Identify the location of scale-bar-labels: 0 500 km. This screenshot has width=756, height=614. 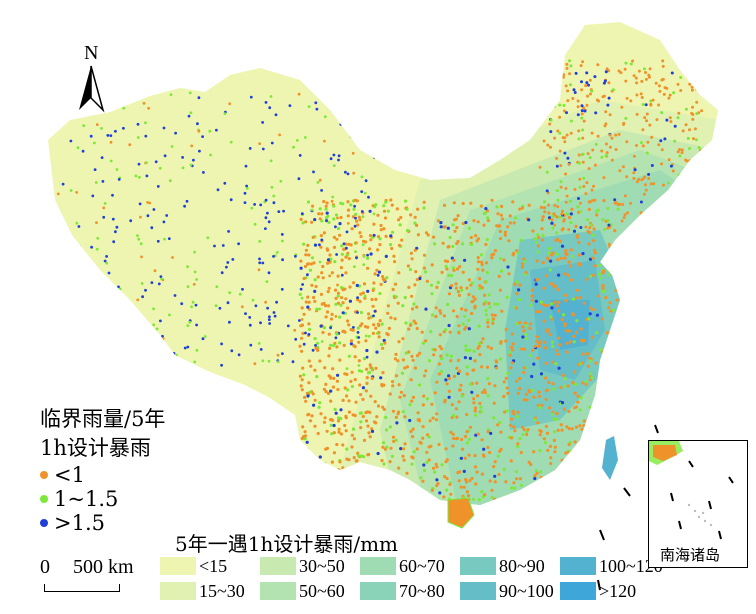
(87, 567).